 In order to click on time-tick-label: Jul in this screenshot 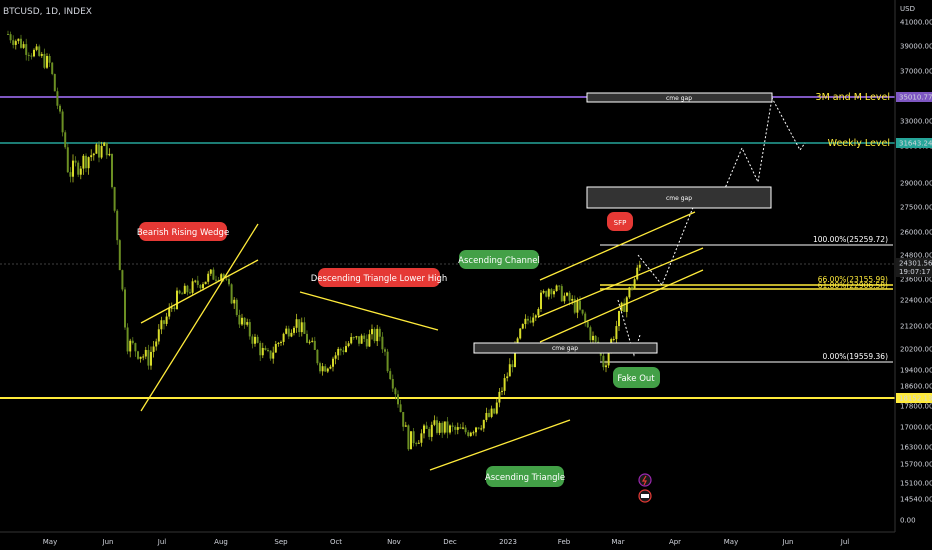, I will do `click(162, 542)`.